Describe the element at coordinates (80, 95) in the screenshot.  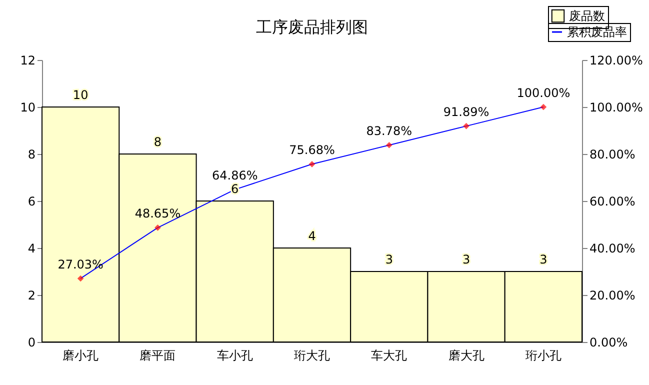
I see `data-label: 10` at that location.